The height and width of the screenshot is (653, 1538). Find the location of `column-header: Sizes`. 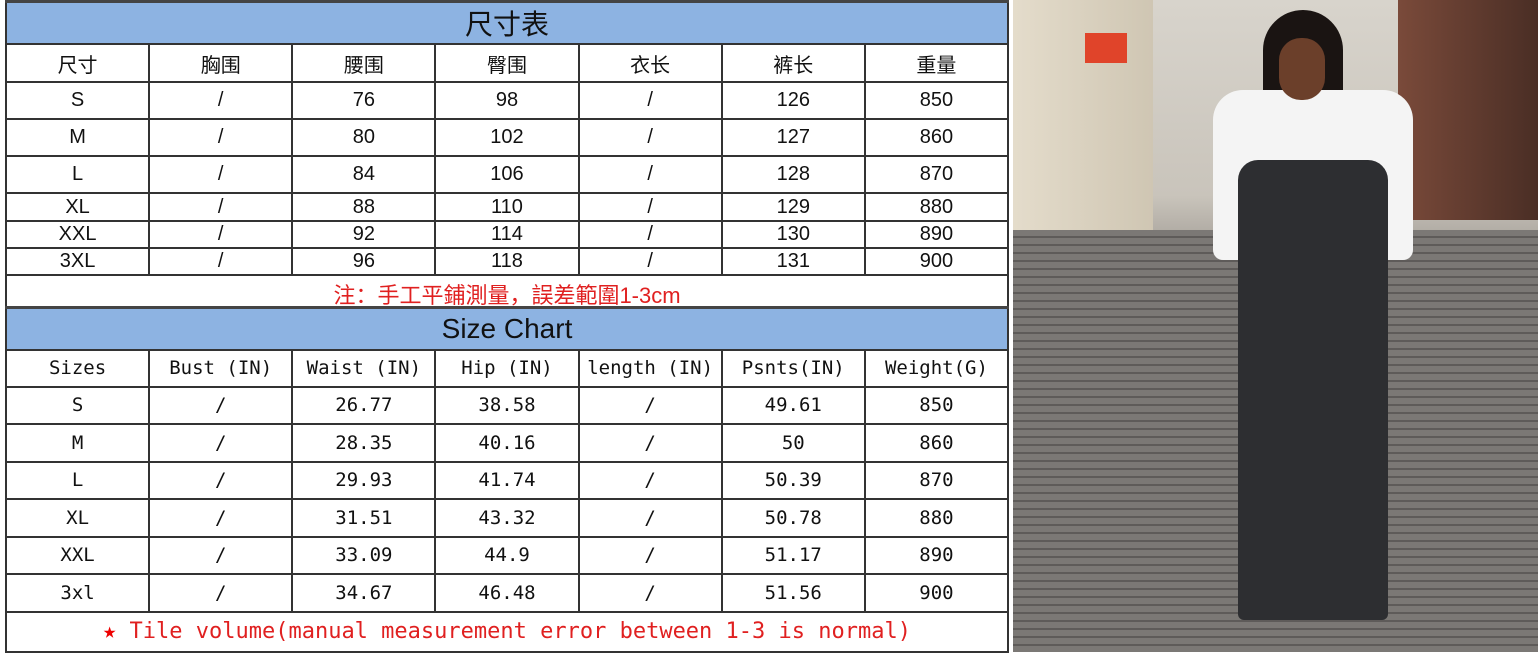

column-header: Sizes is located at coordinates (77, 368).